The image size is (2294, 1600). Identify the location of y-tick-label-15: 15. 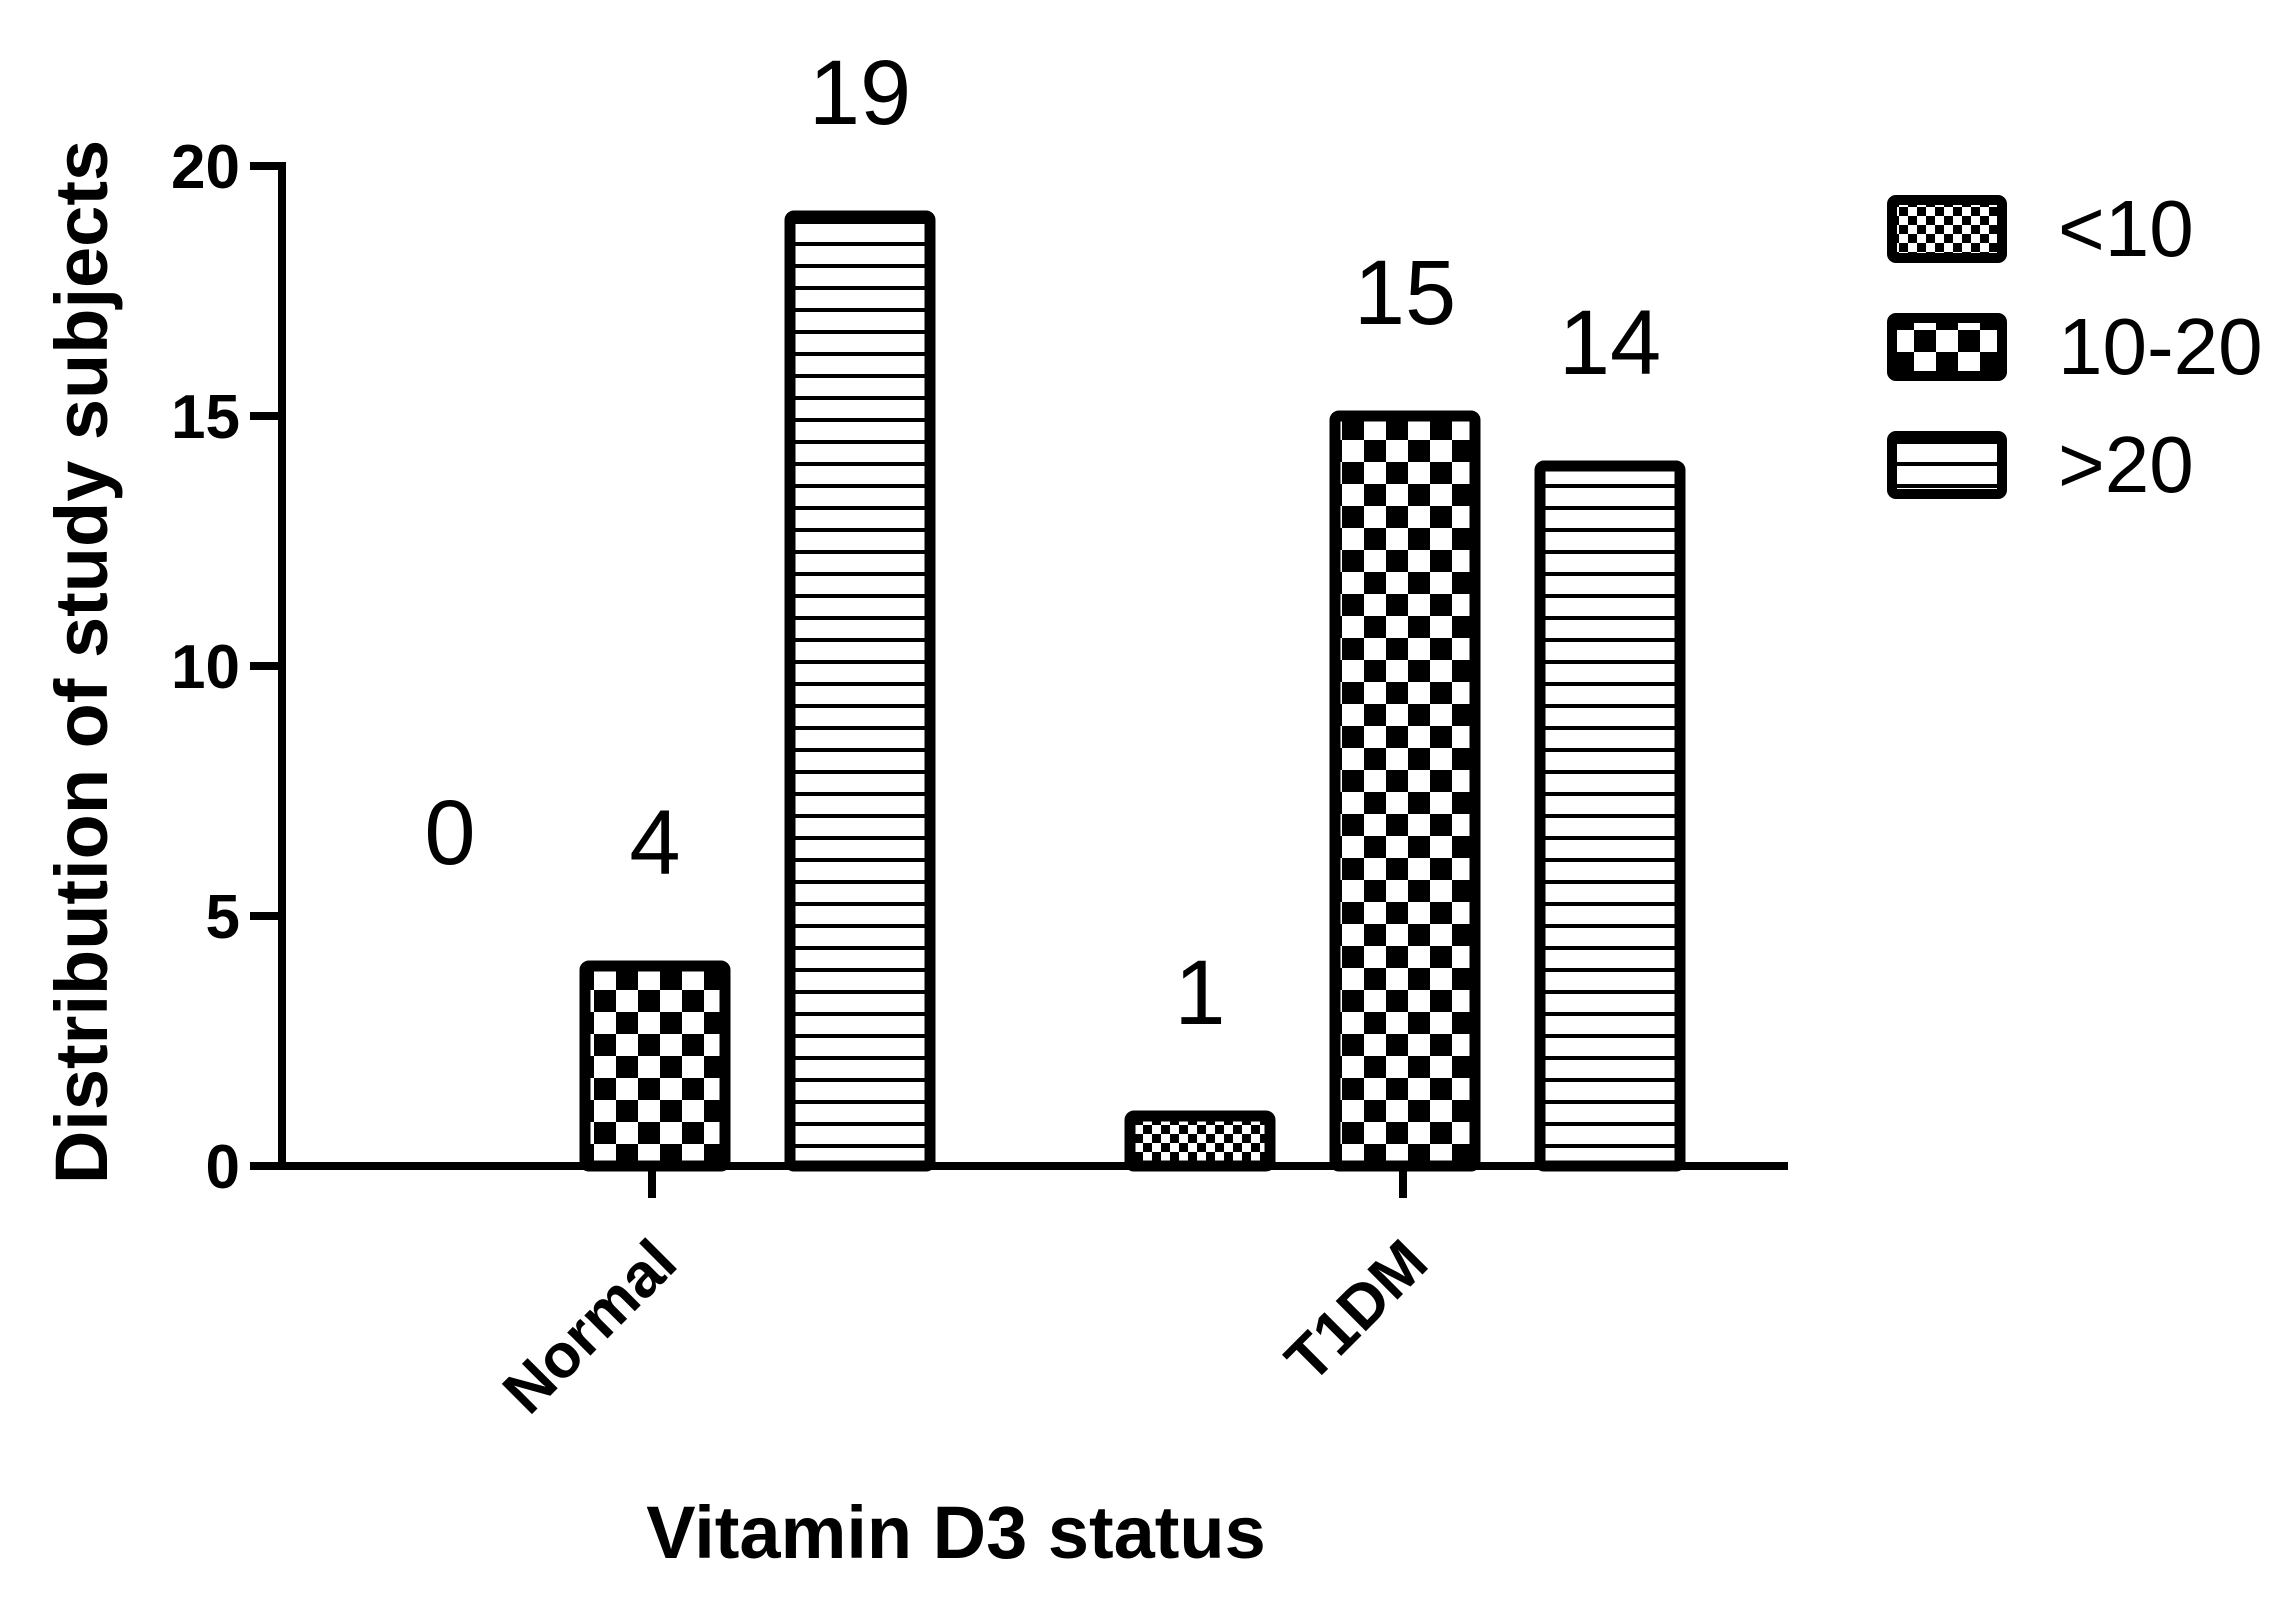
(205, 417).